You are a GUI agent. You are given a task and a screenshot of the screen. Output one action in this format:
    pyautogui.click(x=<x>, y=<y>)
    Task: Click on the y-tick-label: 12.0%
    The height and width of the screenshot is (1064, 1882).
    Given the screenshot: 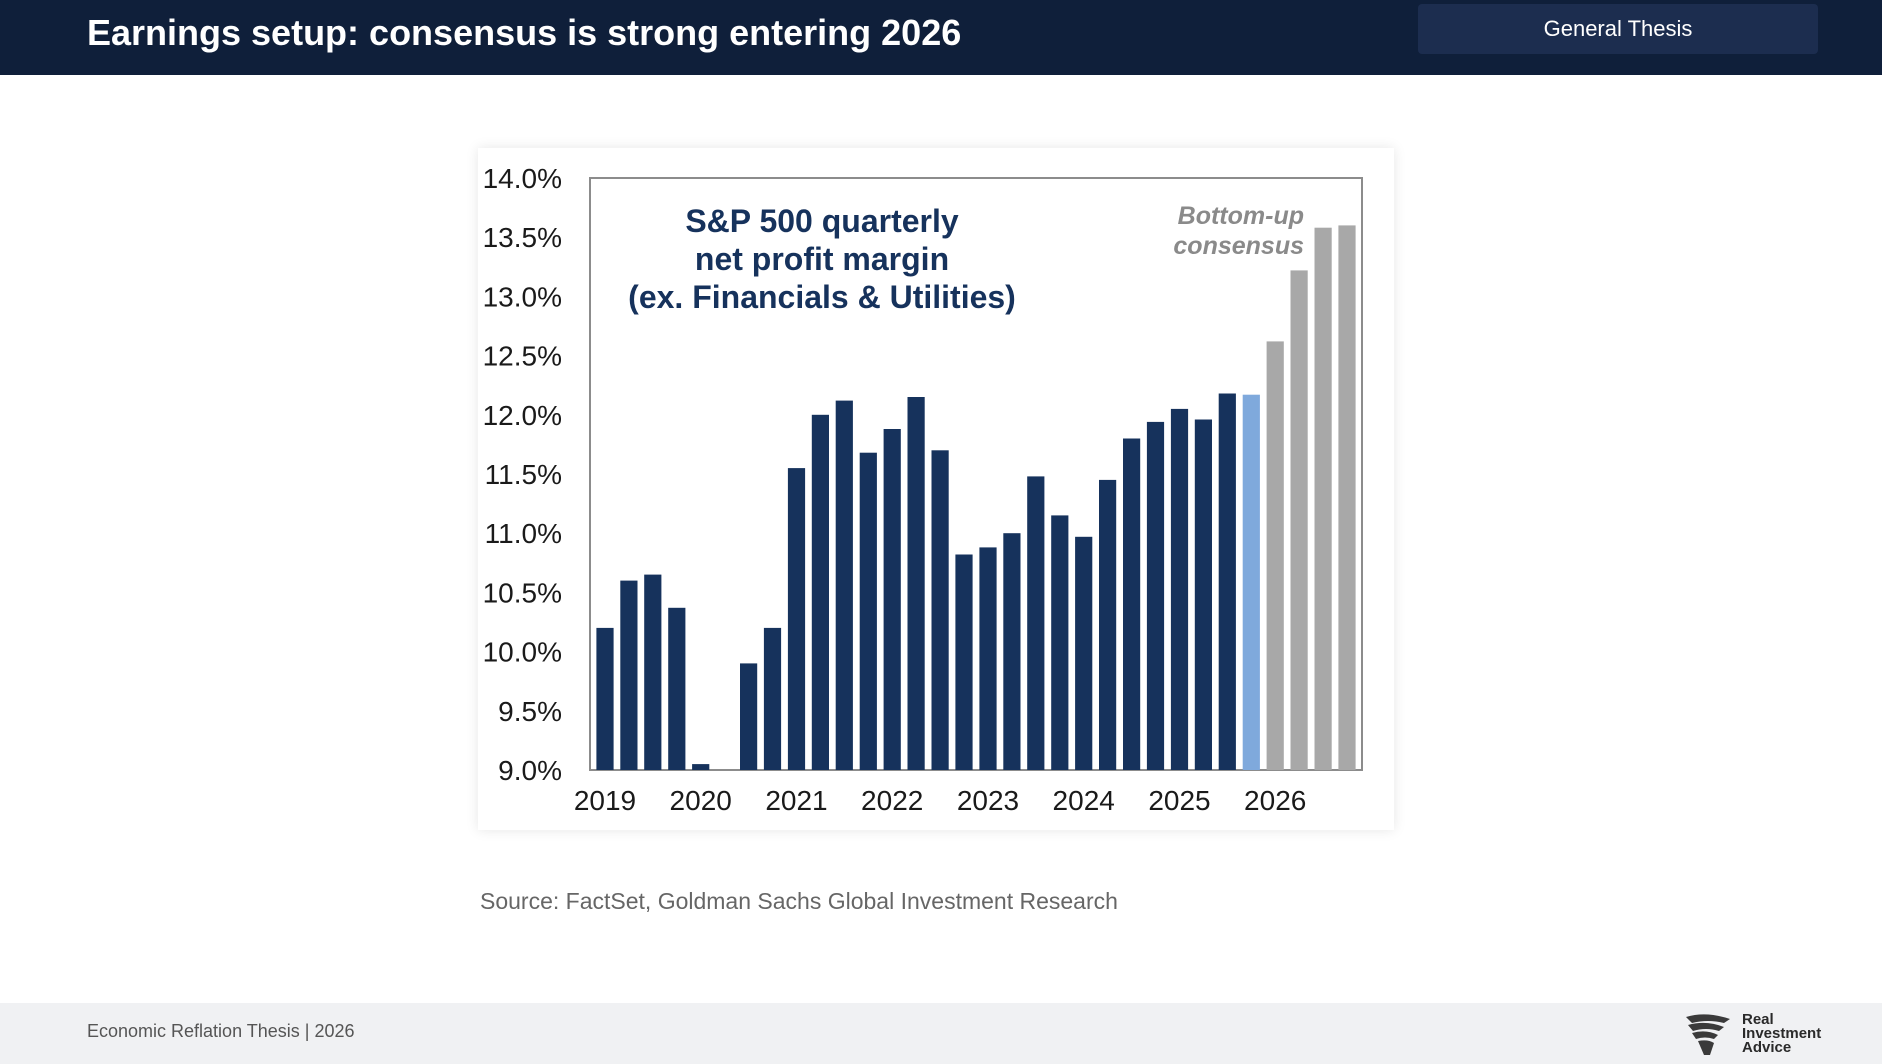 What is the action you would take?
    pyautogui.click(x=522, y=415)
    